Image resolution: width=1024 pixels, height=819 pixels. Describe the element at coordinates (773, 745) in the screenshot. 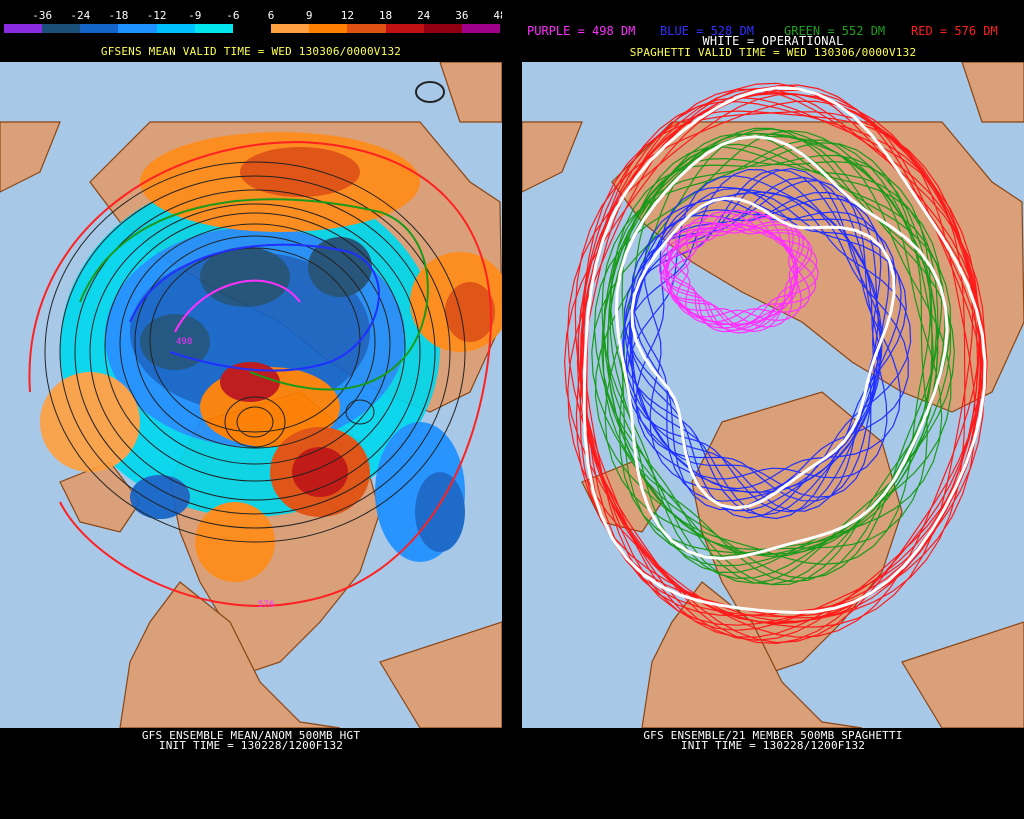

I see `right-init-time: INIT TIME = 130228/1200F132` at that location.